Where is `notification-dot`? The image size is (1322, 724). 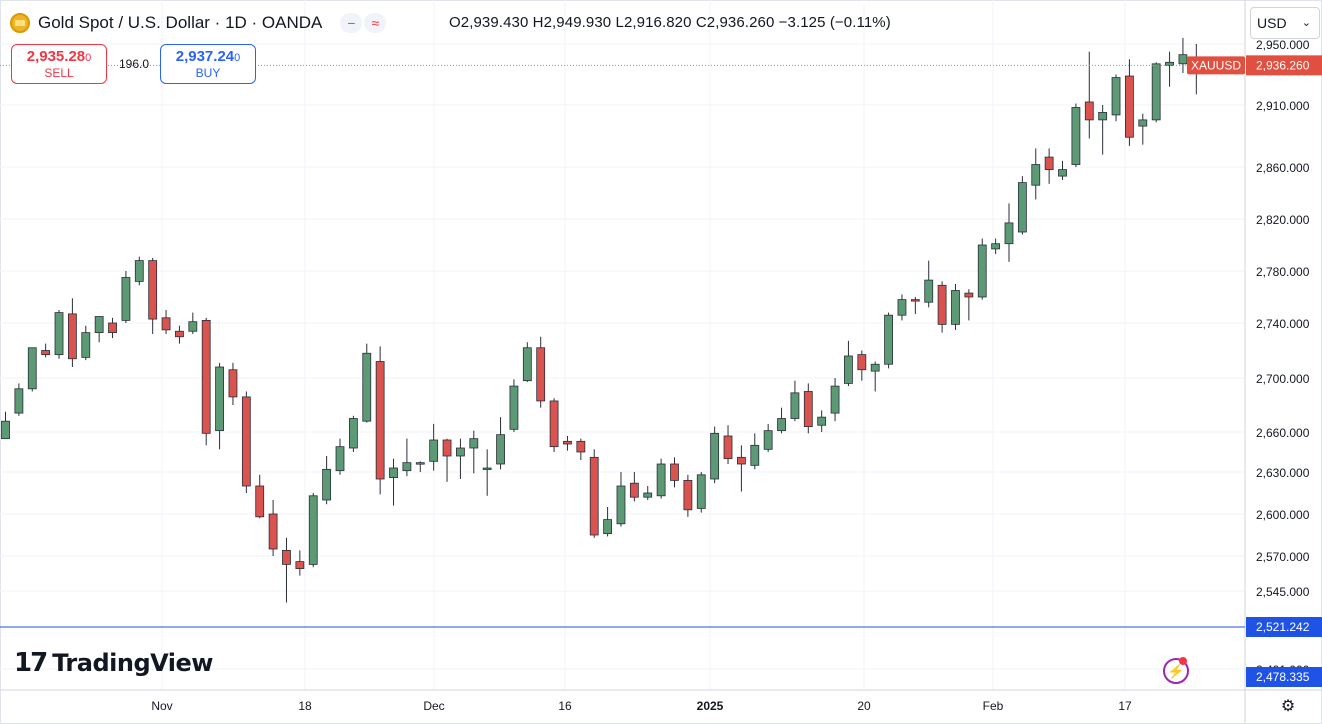
notification-dot is located at coordinates (1183, 661).